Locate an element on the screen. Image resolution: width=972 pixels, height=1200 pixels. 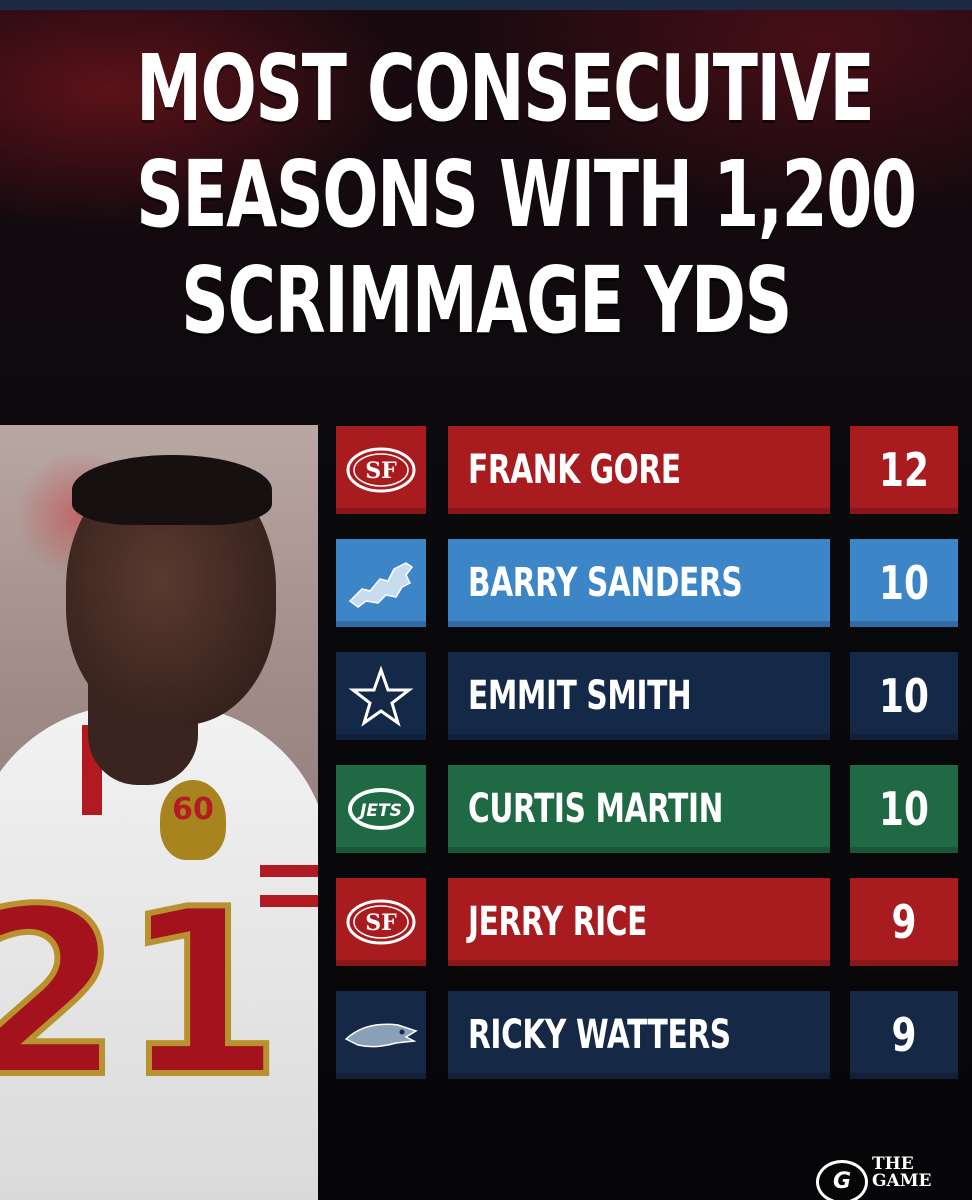
table-row: JETS CURTIS MARTIN 10 is located at coordinates (647, 809).